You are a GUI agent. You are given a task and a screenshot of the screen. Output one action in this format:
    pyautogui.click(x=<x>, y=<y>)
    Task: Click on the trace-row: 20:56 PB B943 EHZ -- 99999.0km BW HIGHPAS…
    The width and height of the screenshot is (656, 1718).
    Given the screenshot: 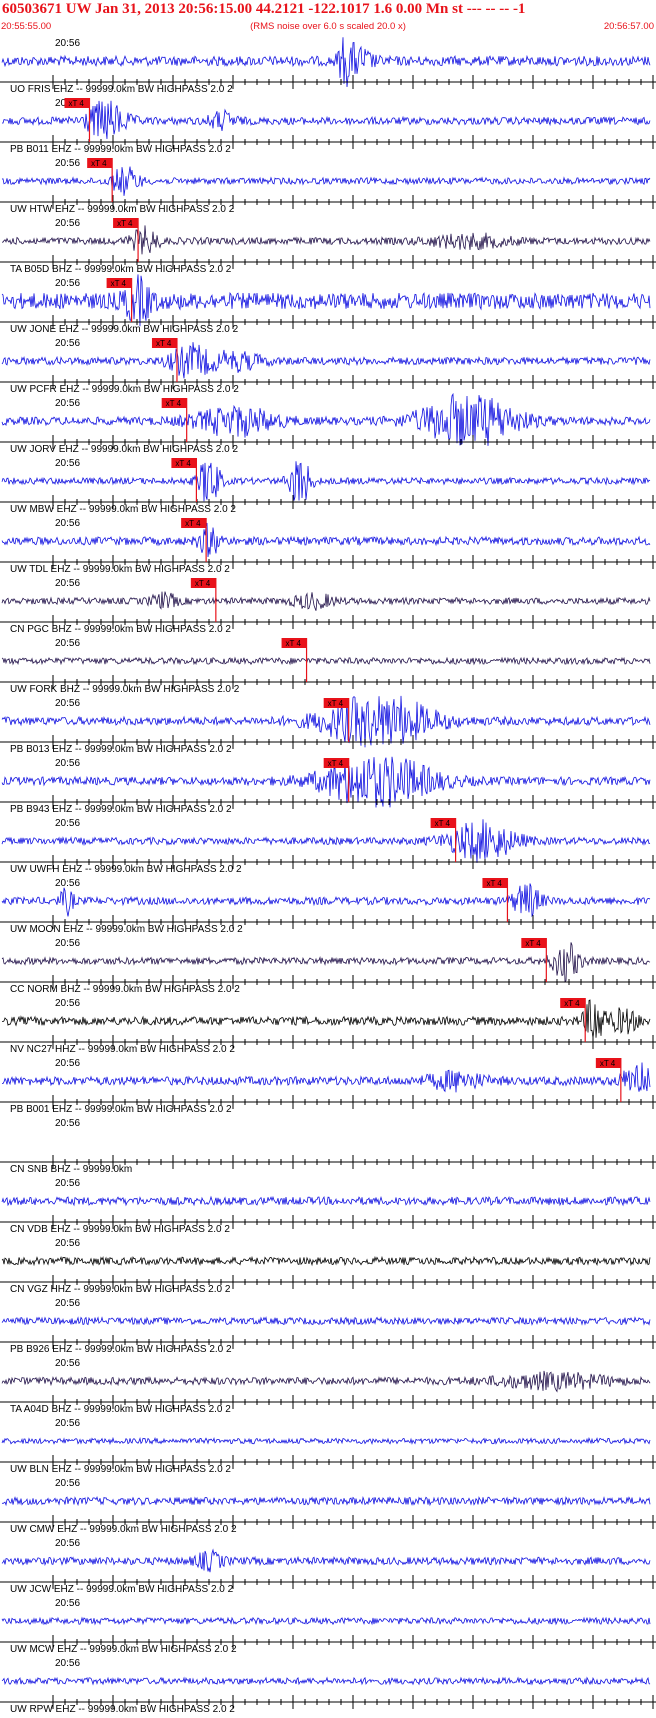 What is the action you would take?
    pyautogui.click(x=328, y=785)
    